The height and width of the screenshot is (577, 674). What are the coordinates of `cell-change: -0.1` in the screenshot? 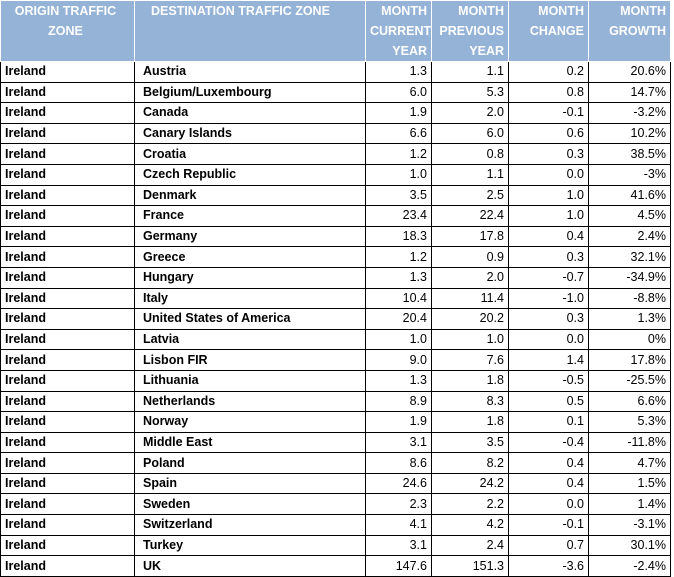 It's located at (548, 113).